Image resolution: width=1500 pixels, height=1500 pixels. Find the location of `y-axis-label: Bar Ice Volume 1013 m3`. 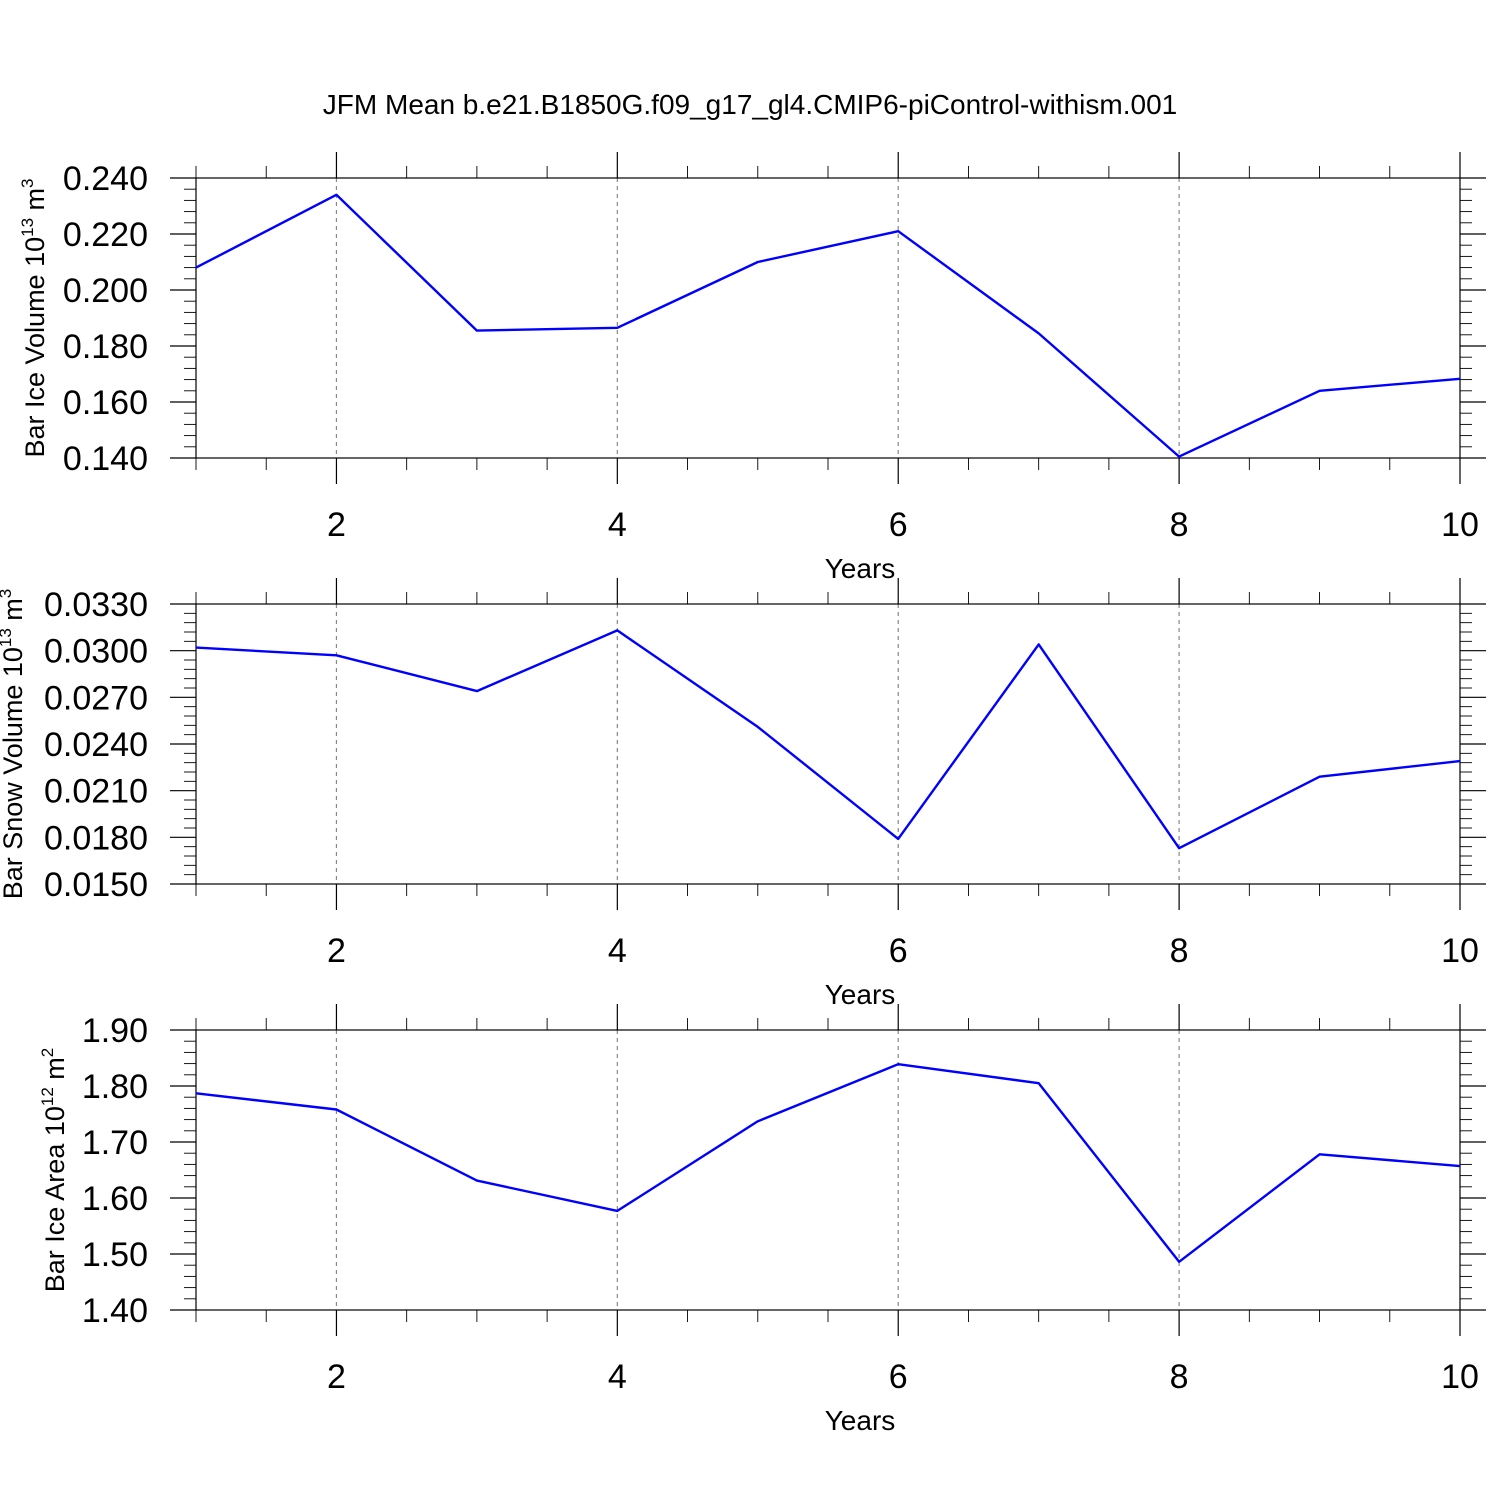

y-axis-label: Bar Ice Volume 1013 m3 is located at coordinates (34, 317).